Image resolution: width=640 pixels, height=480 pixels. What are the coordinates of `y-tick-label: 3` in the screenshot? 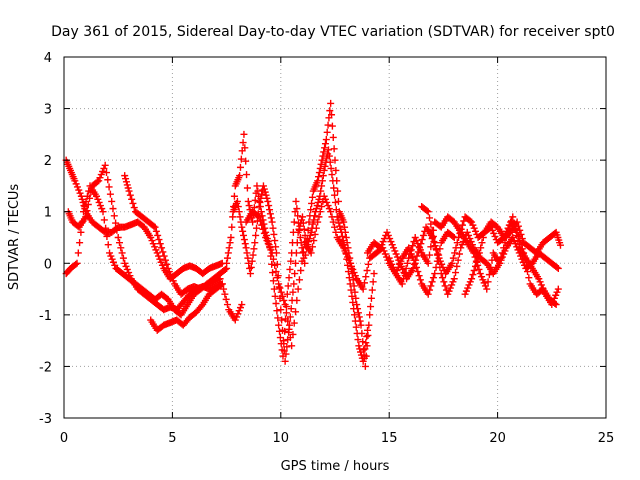 It's located at (48, 110).